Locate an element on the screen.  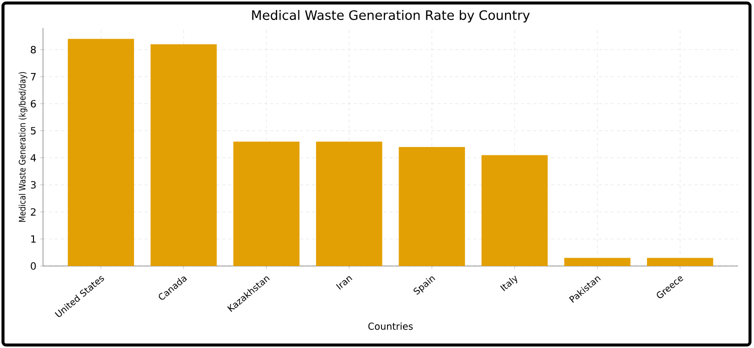
x-tick-label: Iran is located at coordinates (344, 283).